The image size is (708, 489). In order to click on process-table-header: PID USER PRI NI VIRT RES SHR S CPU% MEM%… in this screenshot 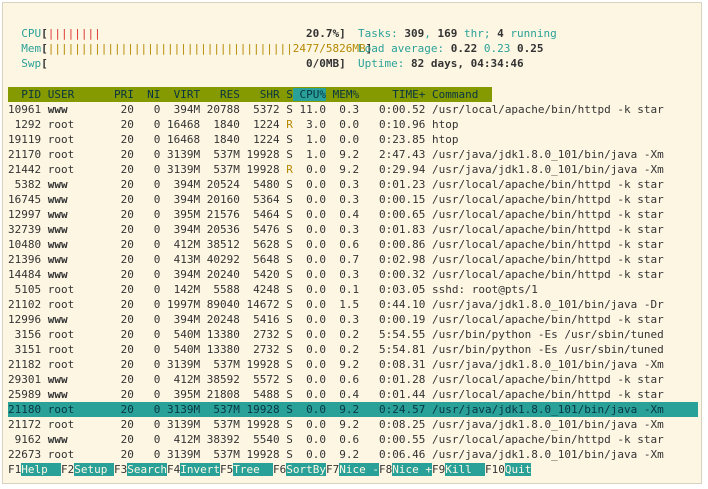, I will do `click(250, 94)`.